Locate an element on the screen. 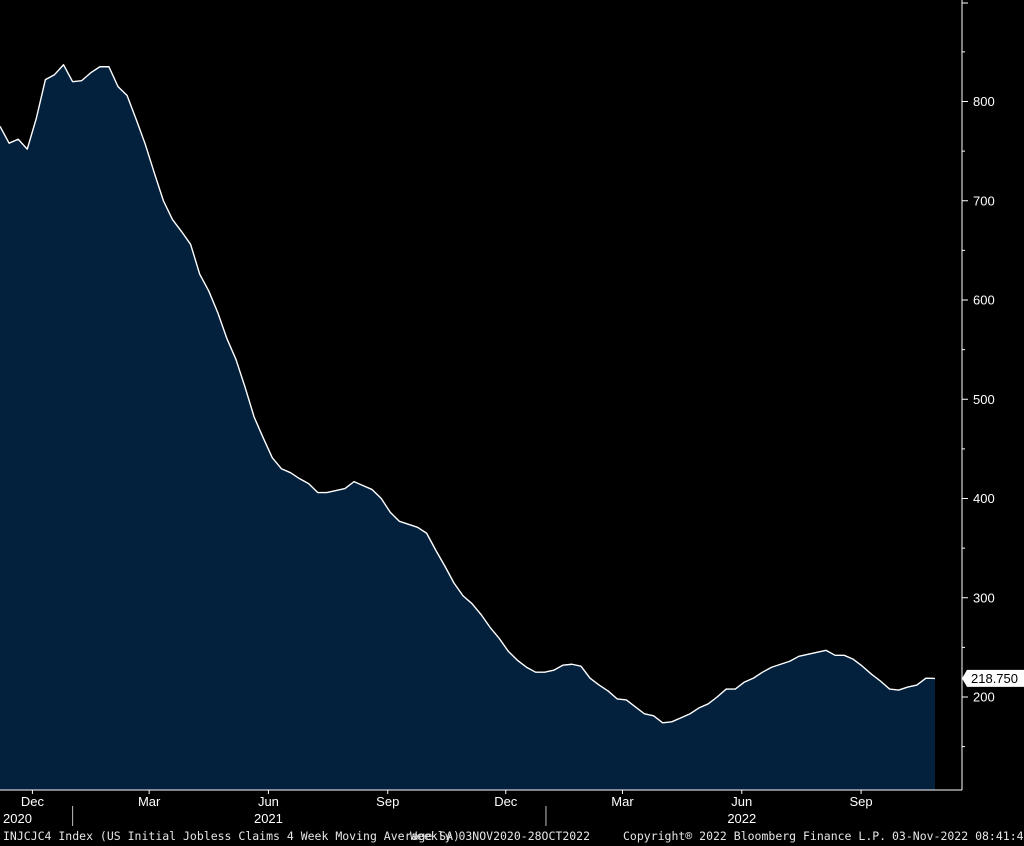  copyright-notice: Copyright® 2022 Bloomberg Finance L.P. is located at coordinates (755, 836).